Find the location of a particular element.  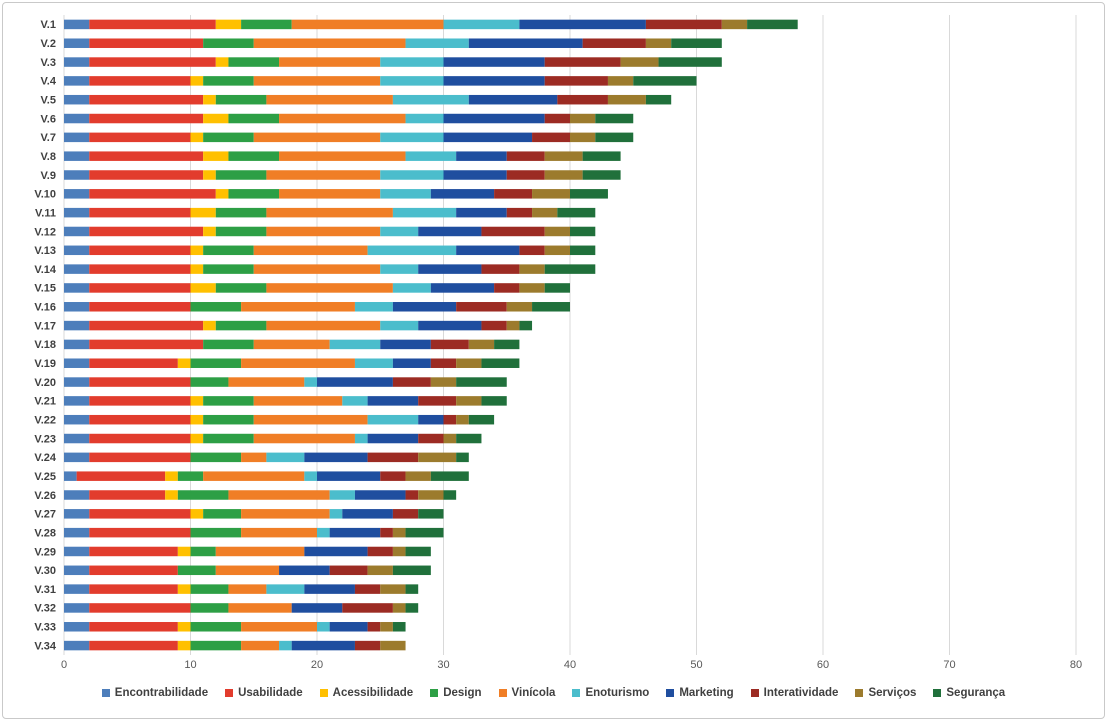

legend-label: Serviços is located at coordinates (892, 693).